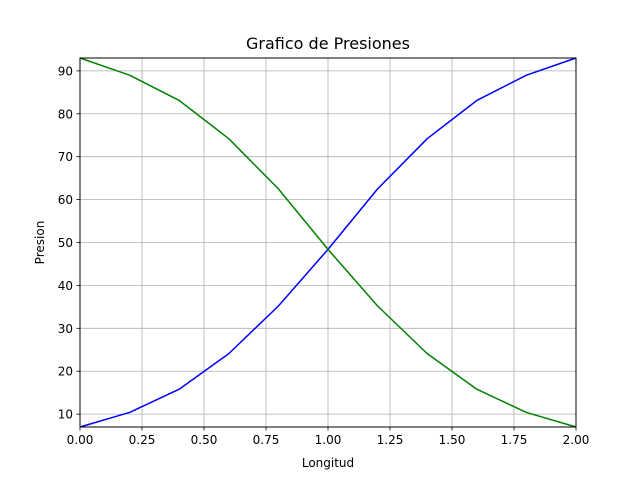  What do you see at coordinates (80, 440) in the screenshot?
I see `x-tick-label: 0.00` at bounding box center [80, 440].